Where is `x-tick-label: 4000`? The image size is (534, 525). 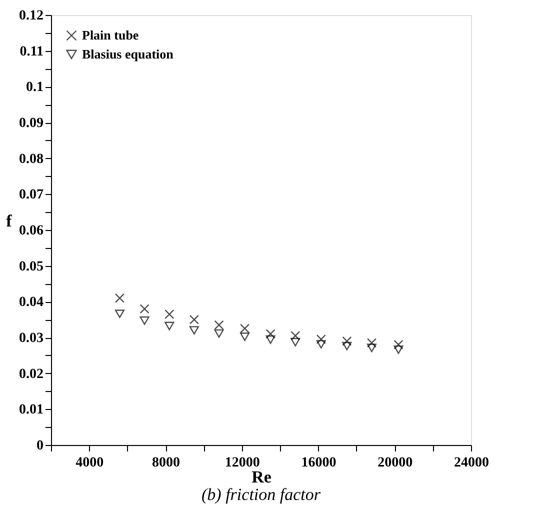
x-tick-label: 4000 is located at coordinates (90, 463).